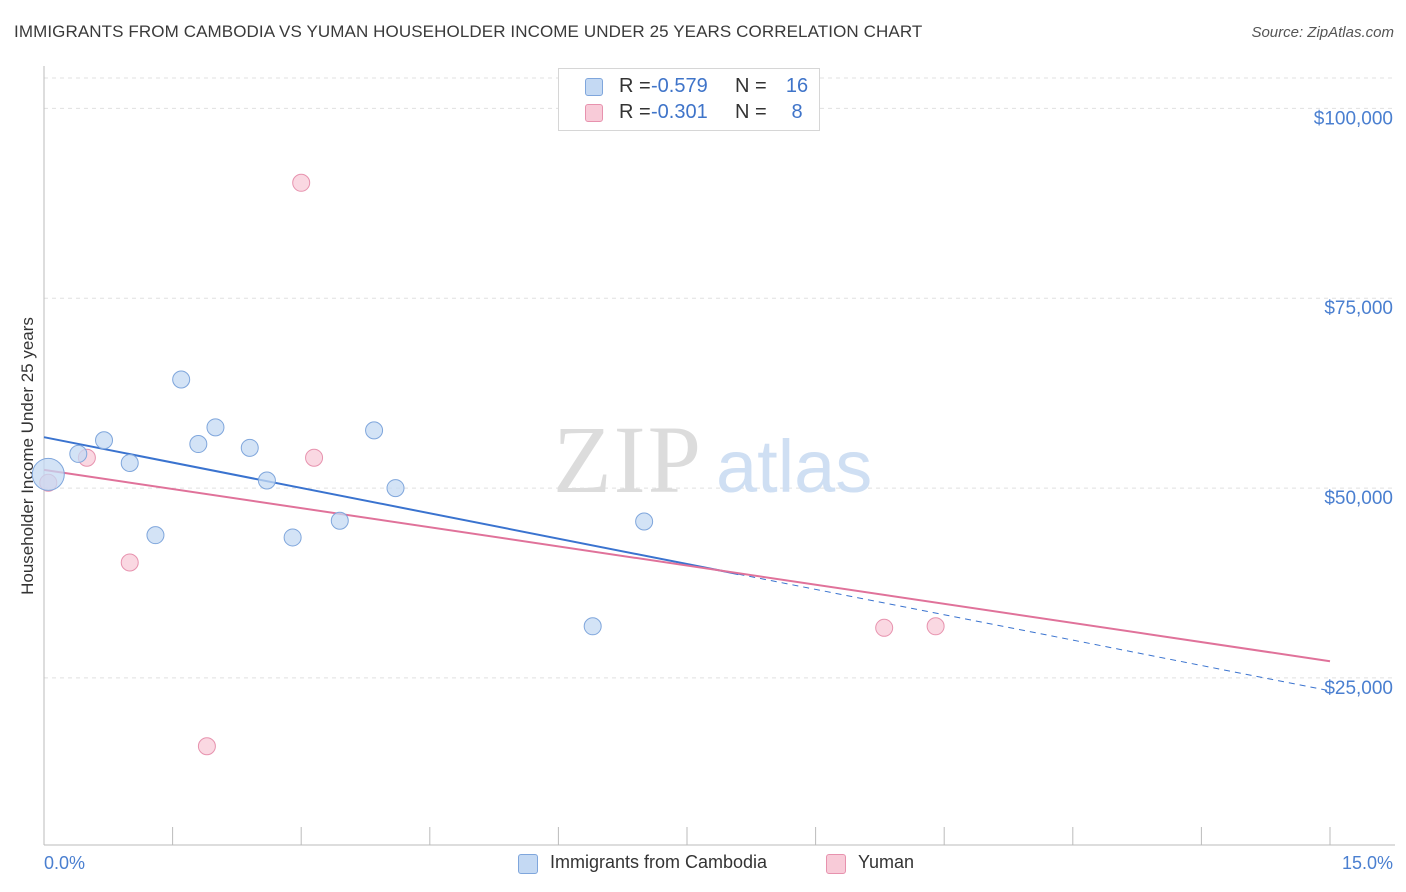  What do you see at coordinates (1353, 118) in the screenshot?
I see `y-tick-label: $100,000` at bounding box center [1353, 118].